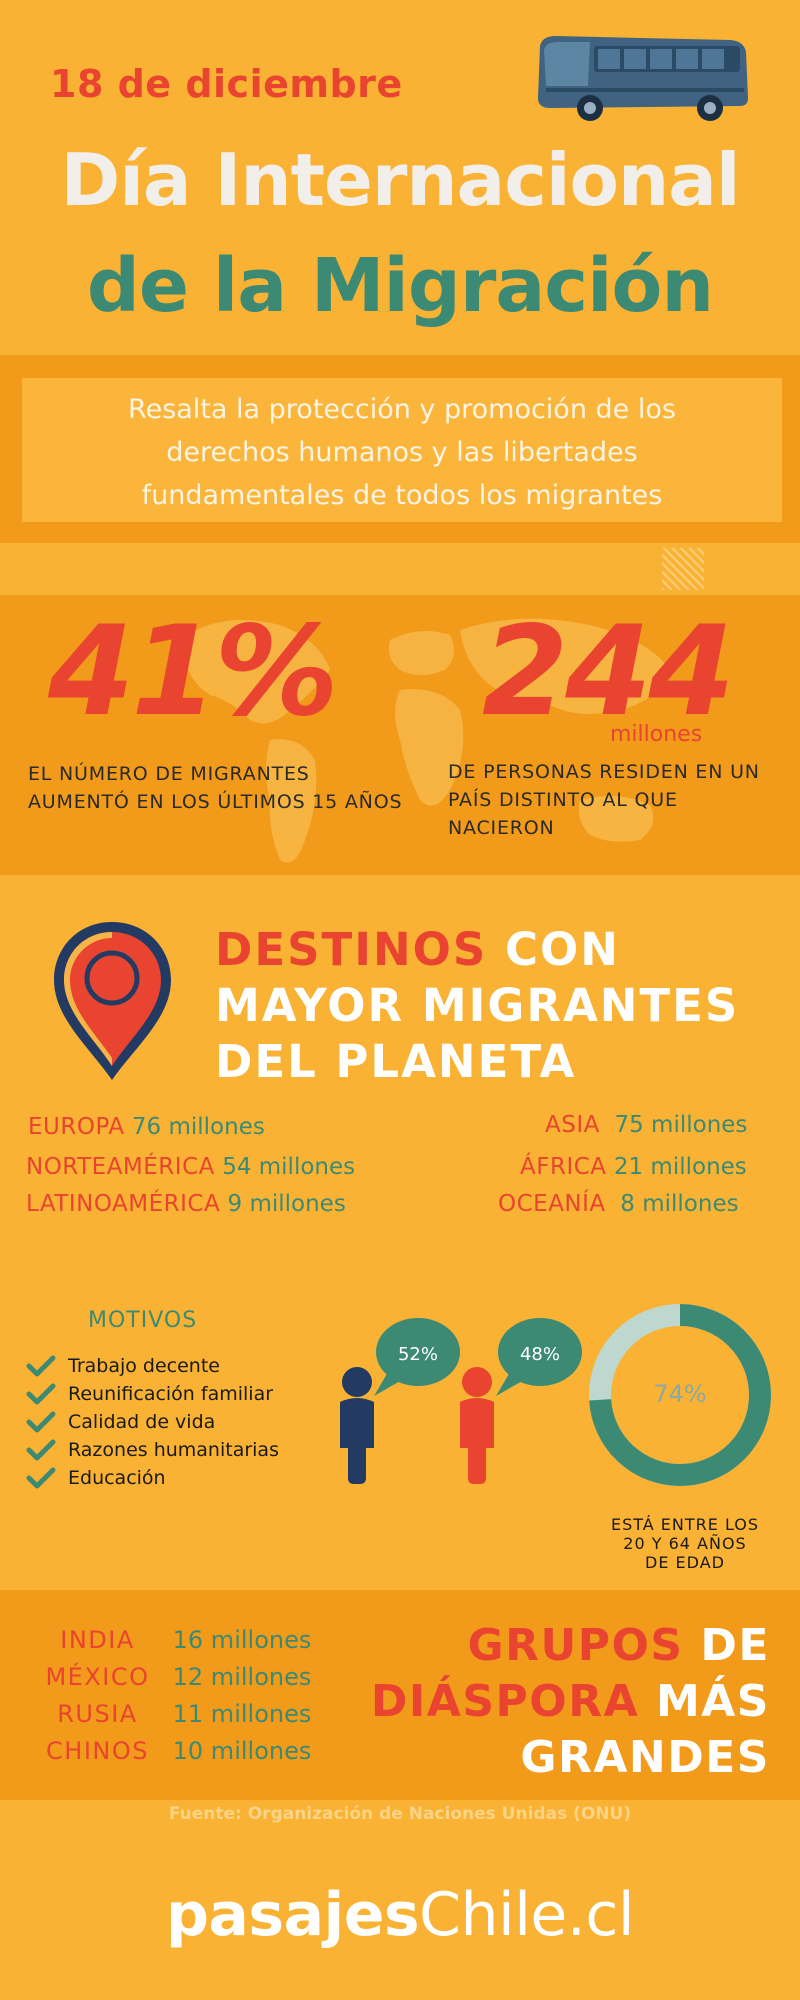 This screenshot has height=2000, width=800. I want to click on list-item: Calidad de vida, so click(152, 1423).